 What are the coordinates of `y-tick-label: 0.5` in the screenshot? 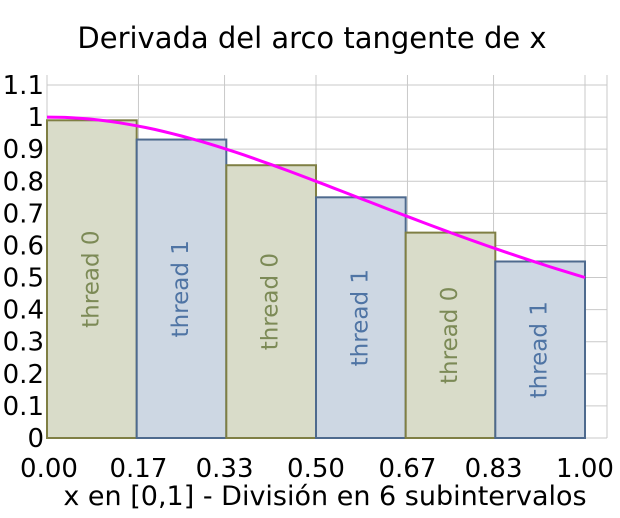 It's located at (23, 279).